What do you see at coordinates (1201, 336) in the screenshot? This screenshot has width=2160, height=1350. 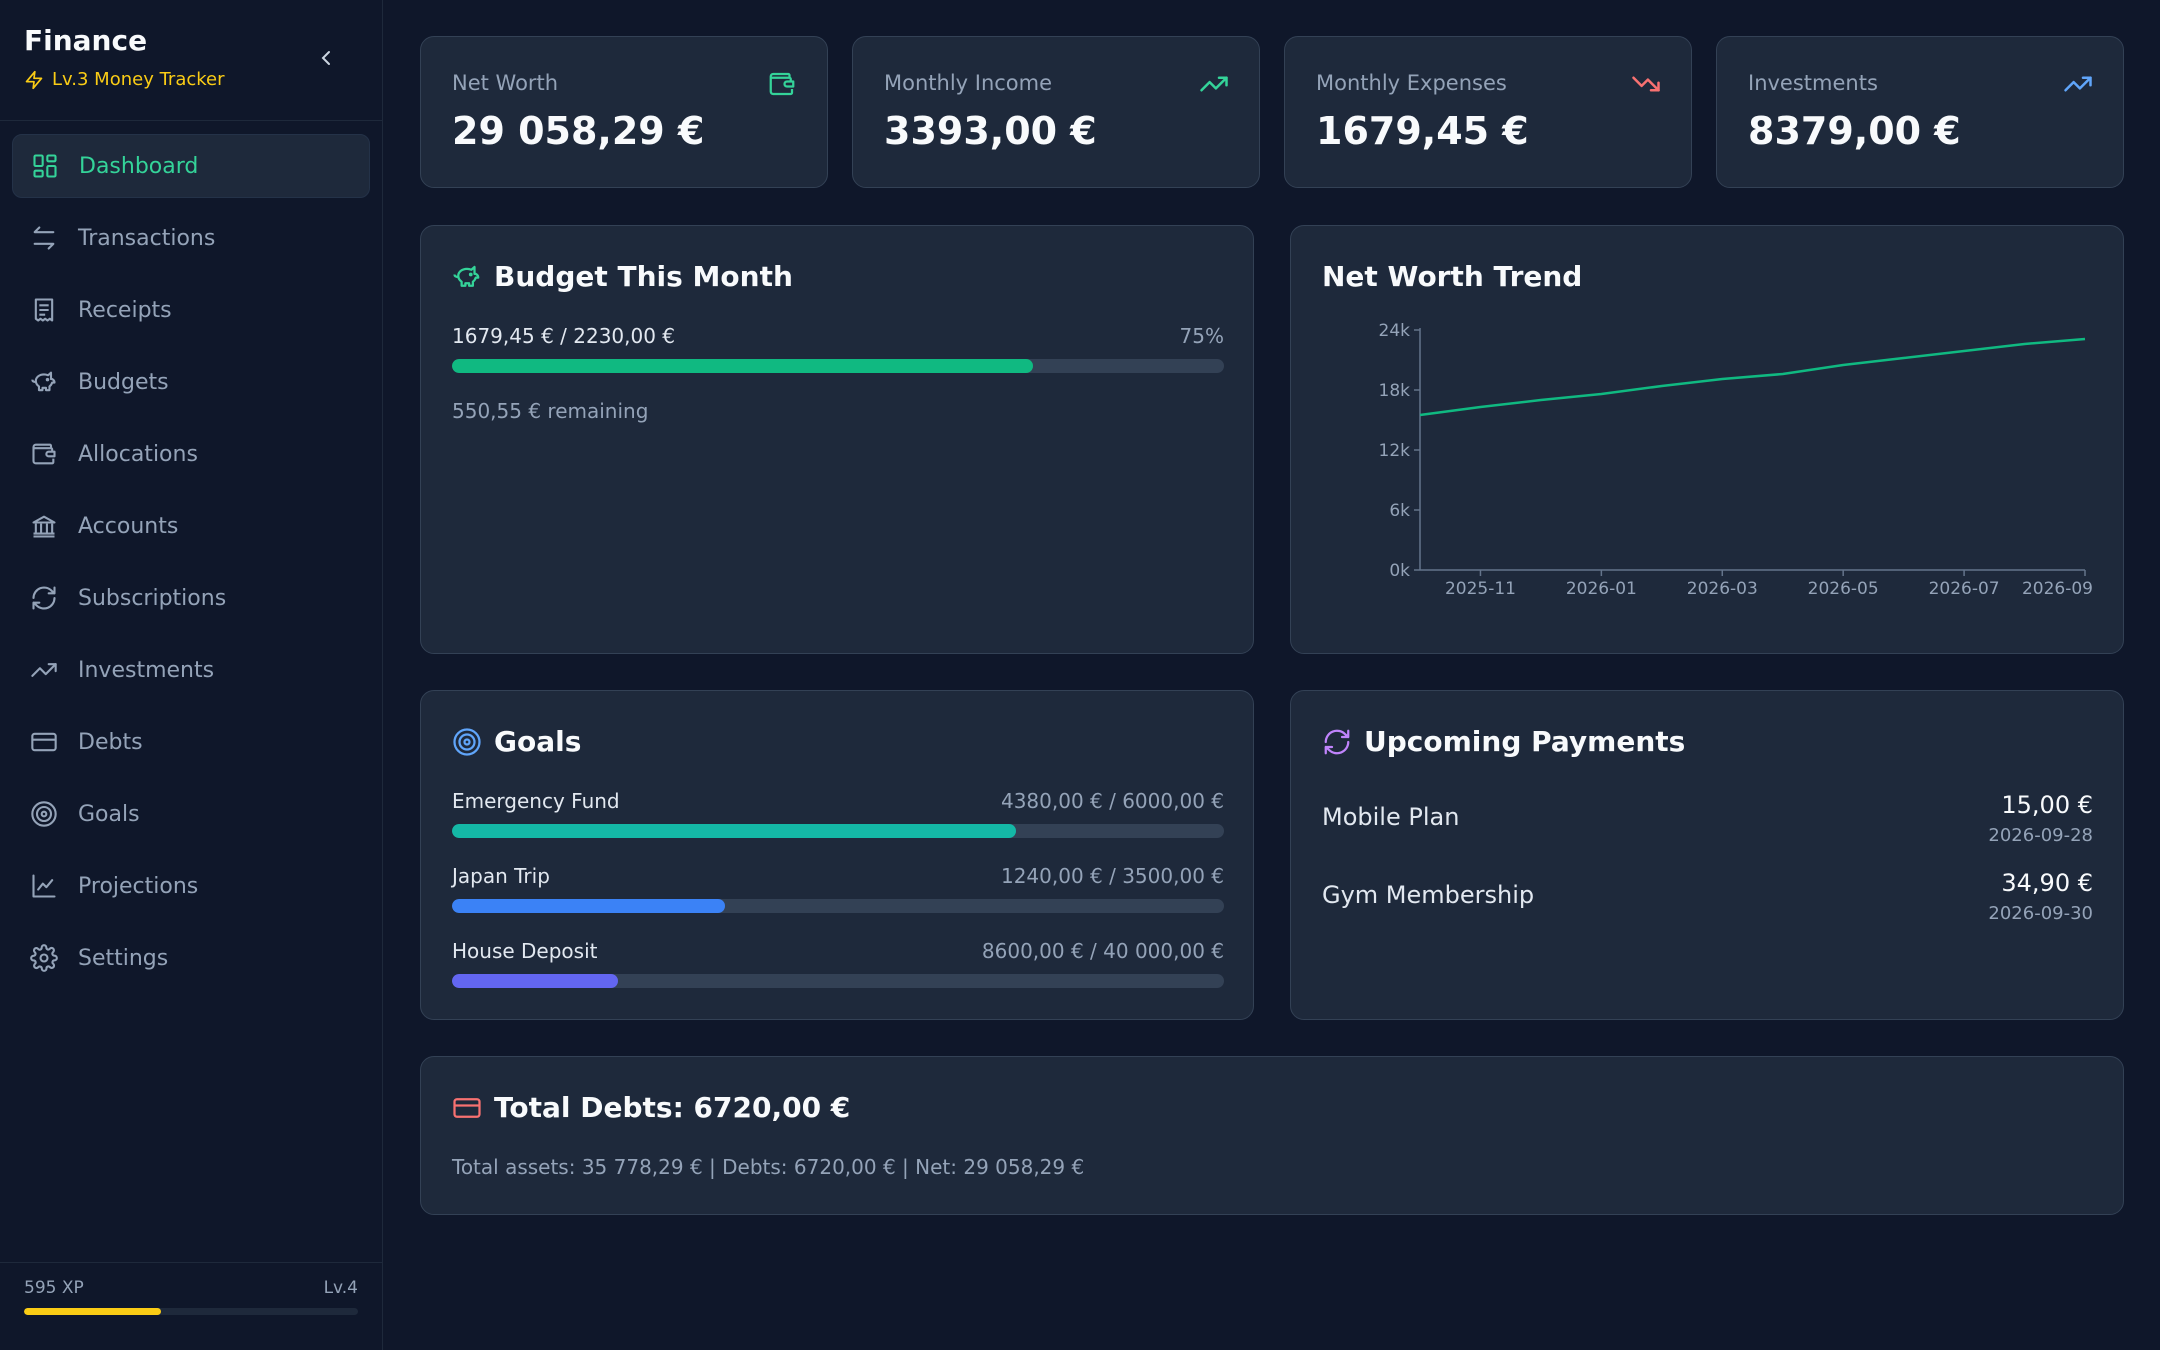 I see `budget-percent: 75%` at bounding box center [1201, 336].